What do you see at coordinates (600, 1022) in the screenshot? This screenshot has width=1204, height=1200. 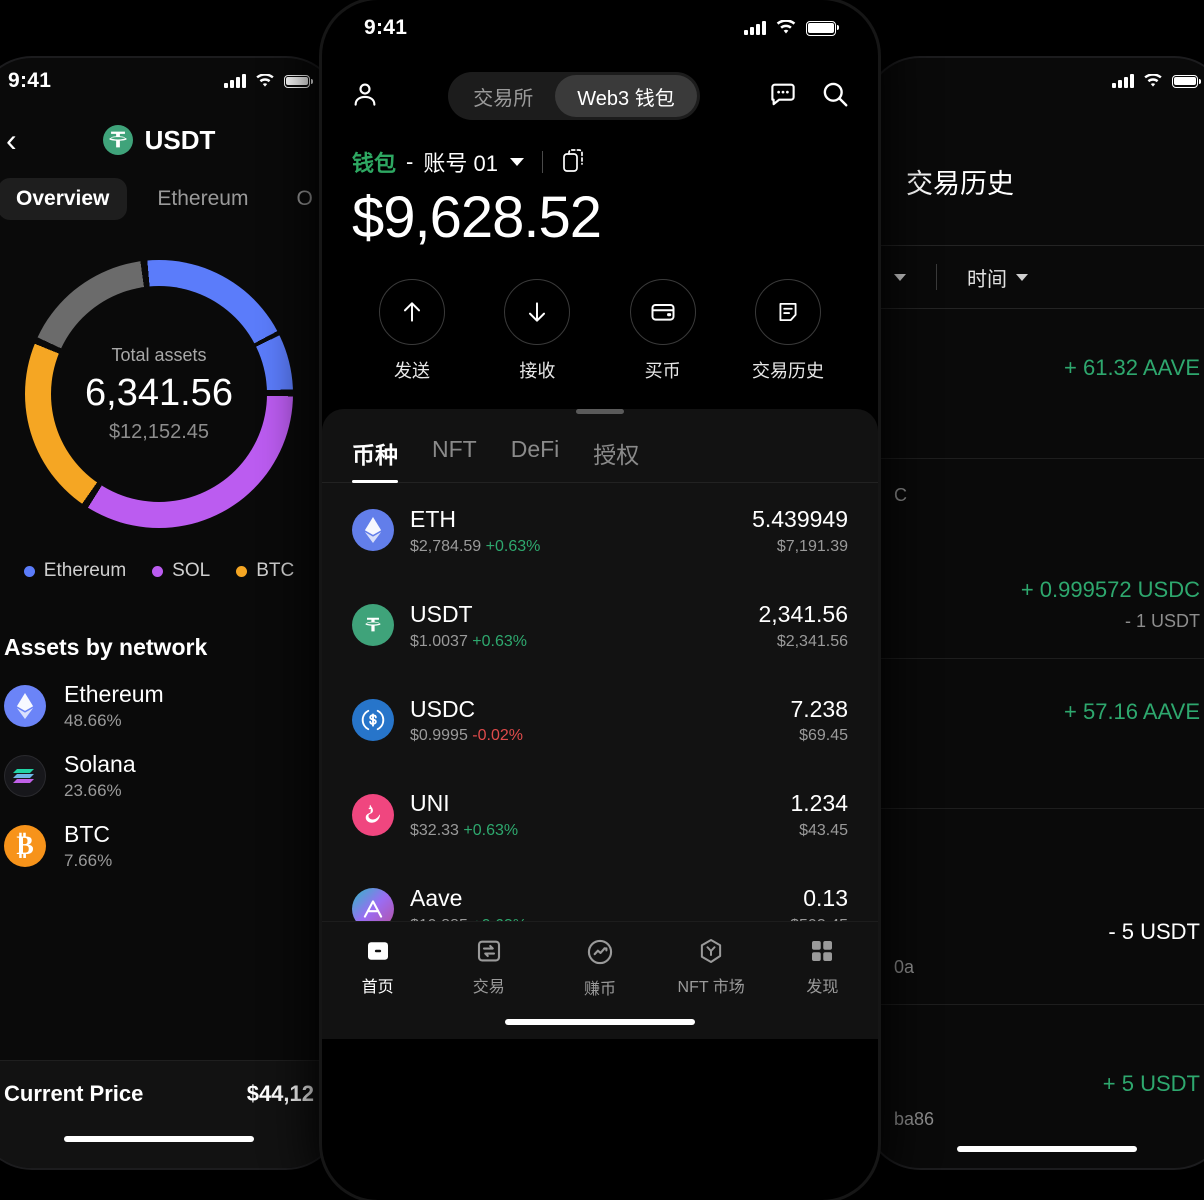 I see `home-indicator` at bounding box center [600, 1022].